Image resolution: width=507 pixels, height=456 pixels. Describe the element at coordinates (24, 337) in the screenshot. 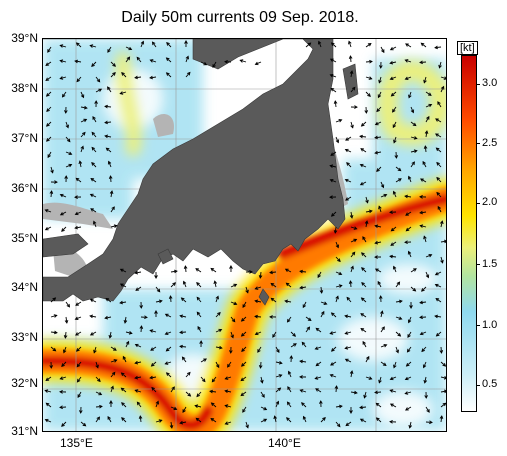

I see `lat-label-33: 33°N` at that location.